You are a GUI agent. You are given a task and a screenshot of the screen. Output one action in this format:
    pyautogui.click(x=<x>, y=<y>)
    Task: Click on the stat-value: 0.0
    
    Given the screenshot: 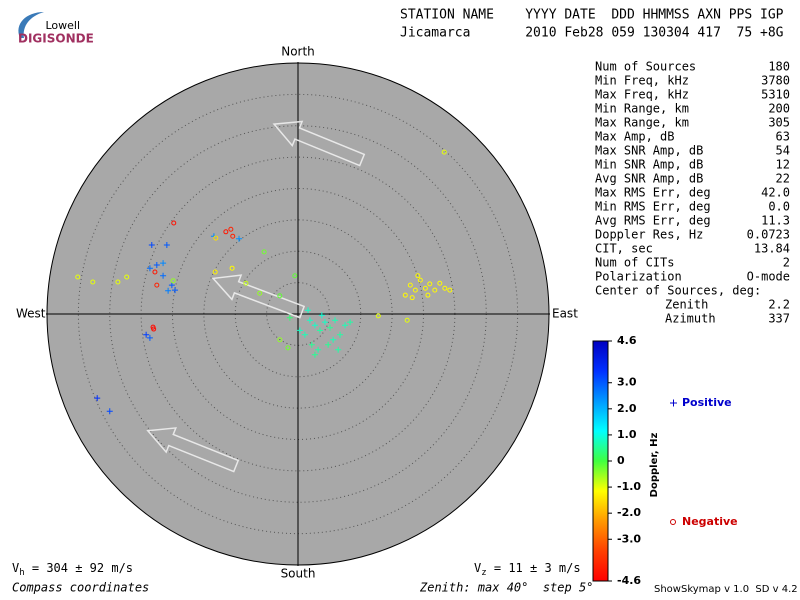 What is the action you would take?
    pyautogui.click(x=779, y=207)
    